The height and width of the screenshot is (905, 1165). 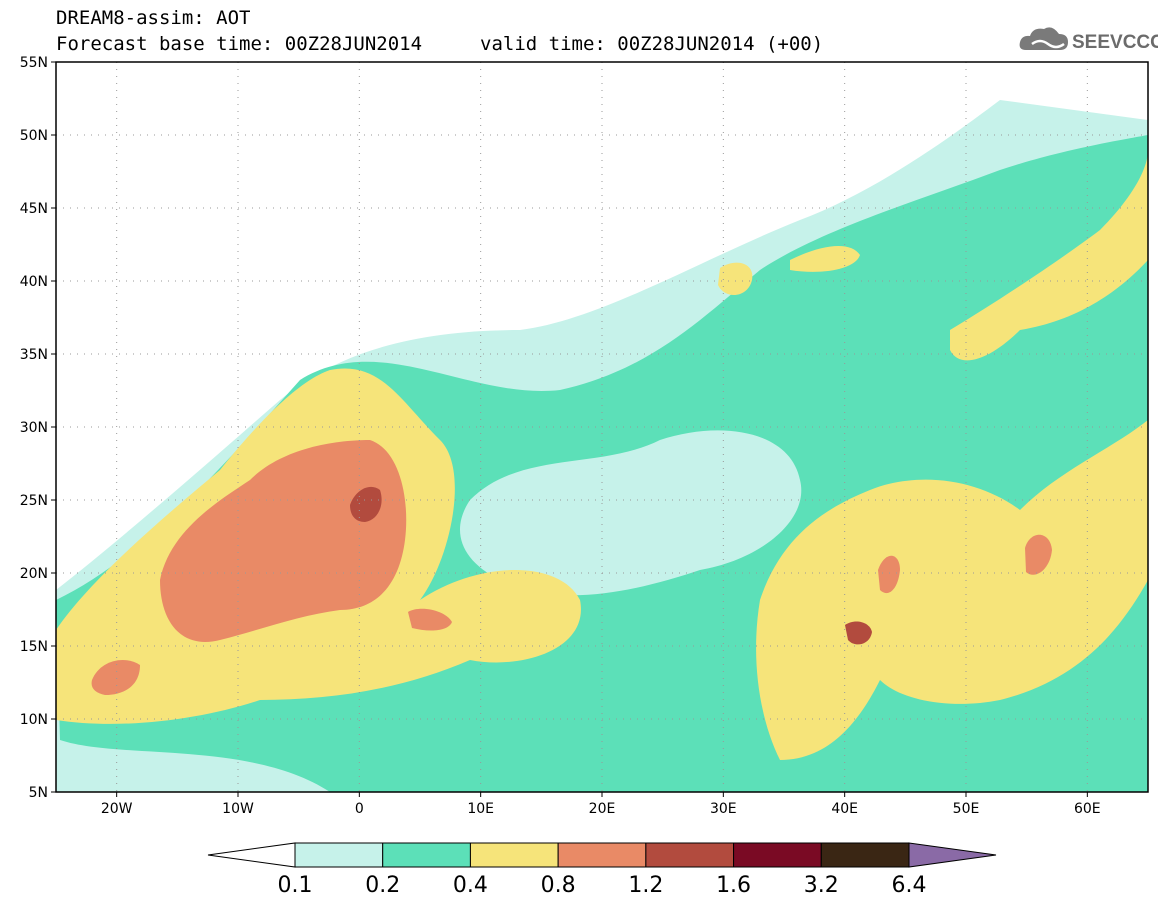 I want to click on colorbar-label: 1.6, so click(x=733, y=885).